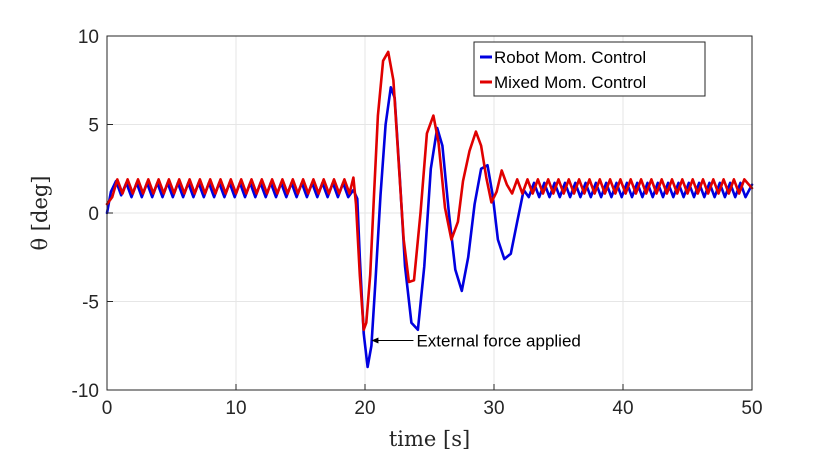 The width and height of the screenshot is (830, 457). I want to click on annotation-arrowhead, so click(375, 340).